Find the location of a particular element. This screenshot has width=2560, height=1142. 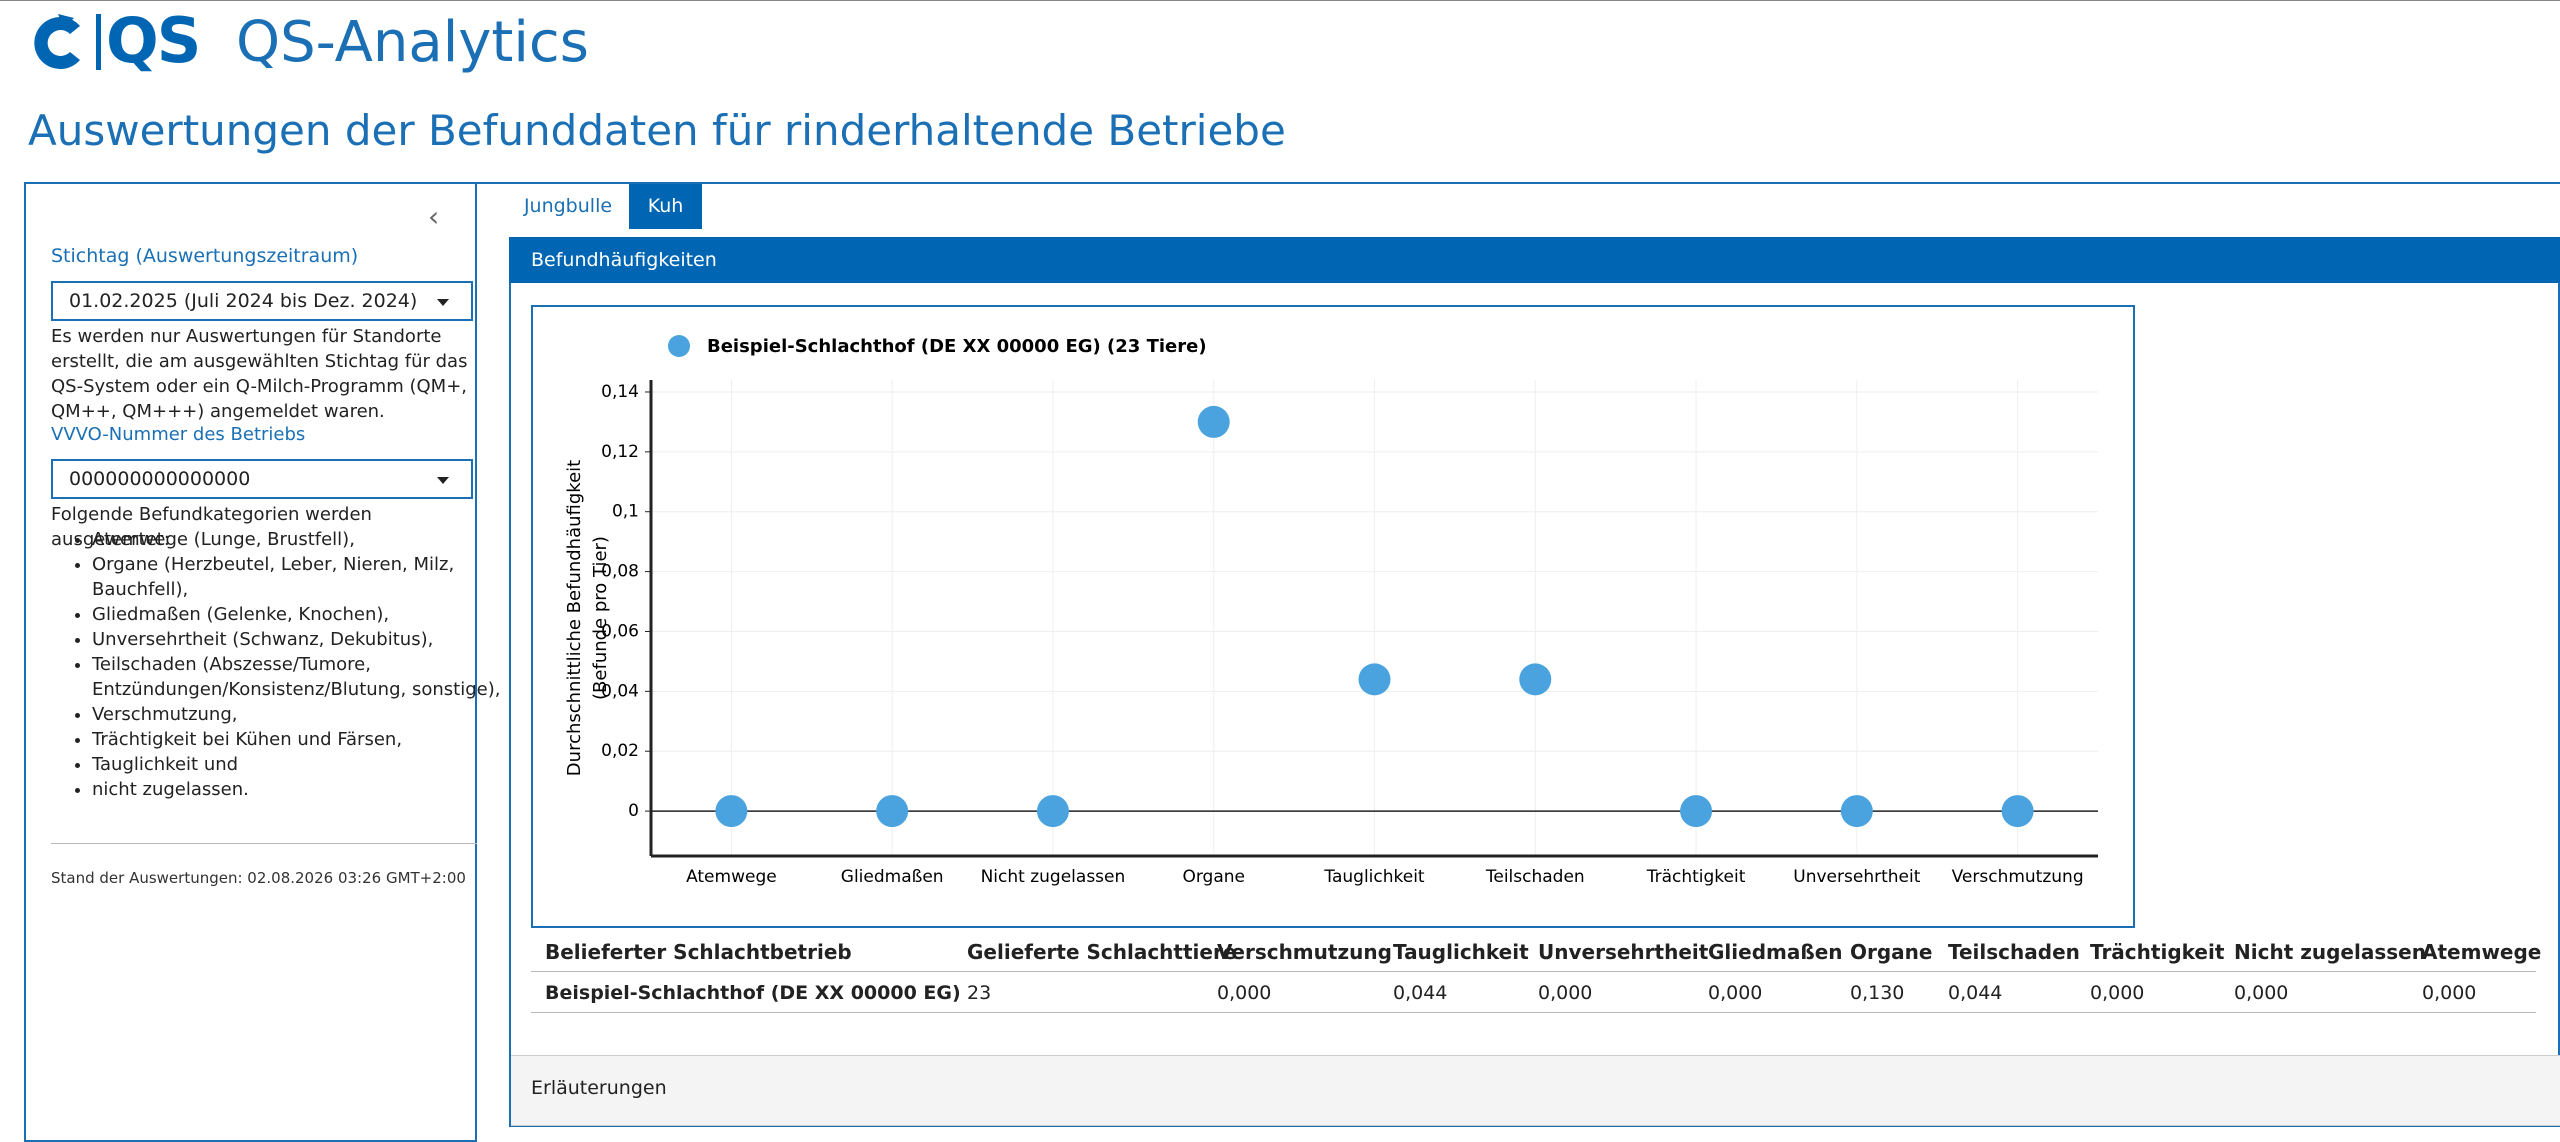

table-header: Nicht zugelassen is located at coordinates (2330, 952).